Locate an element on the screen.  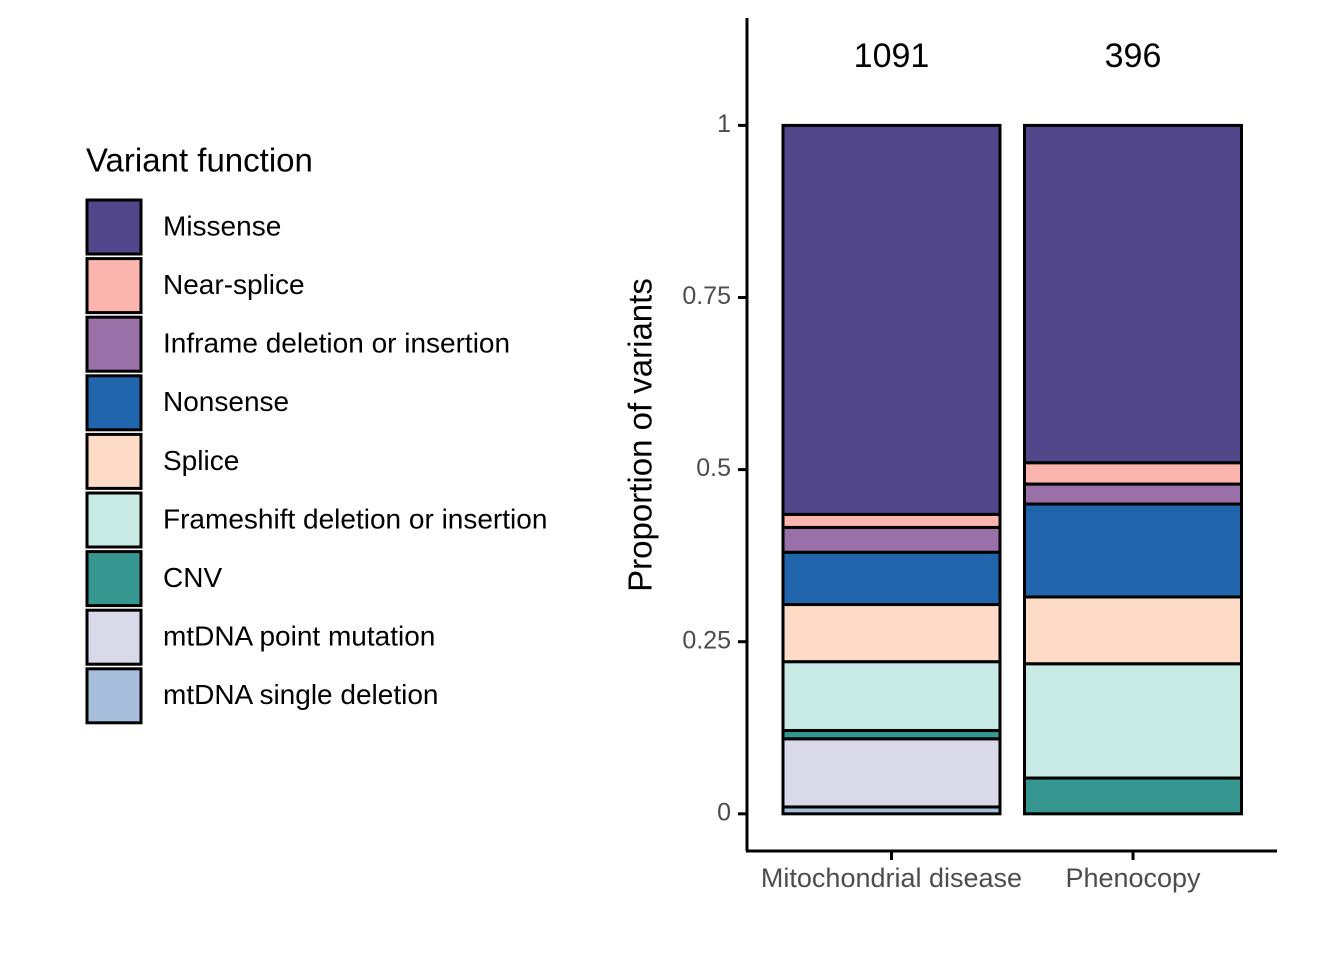
legend-label: Inframe deletion or insertion is located at coordinates (336, 343).